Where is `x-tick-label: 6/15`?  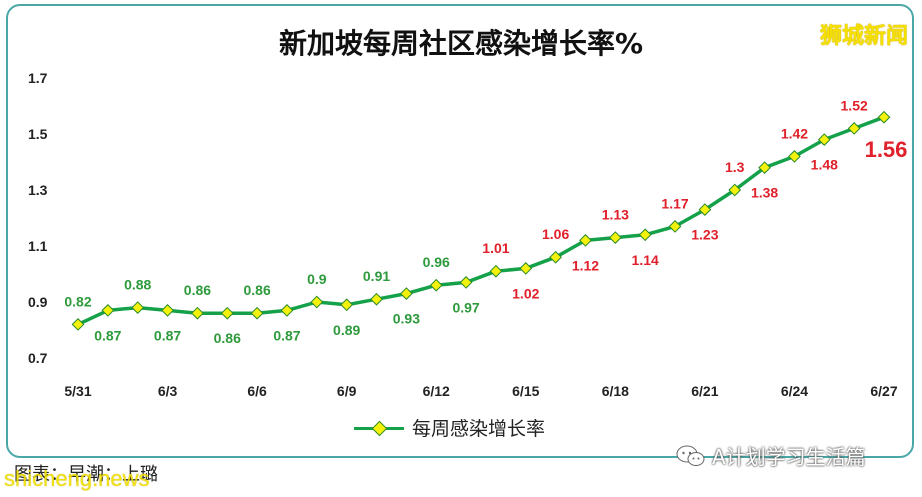
x-tick-label: 6/15 is located at coordinates (525, 391).